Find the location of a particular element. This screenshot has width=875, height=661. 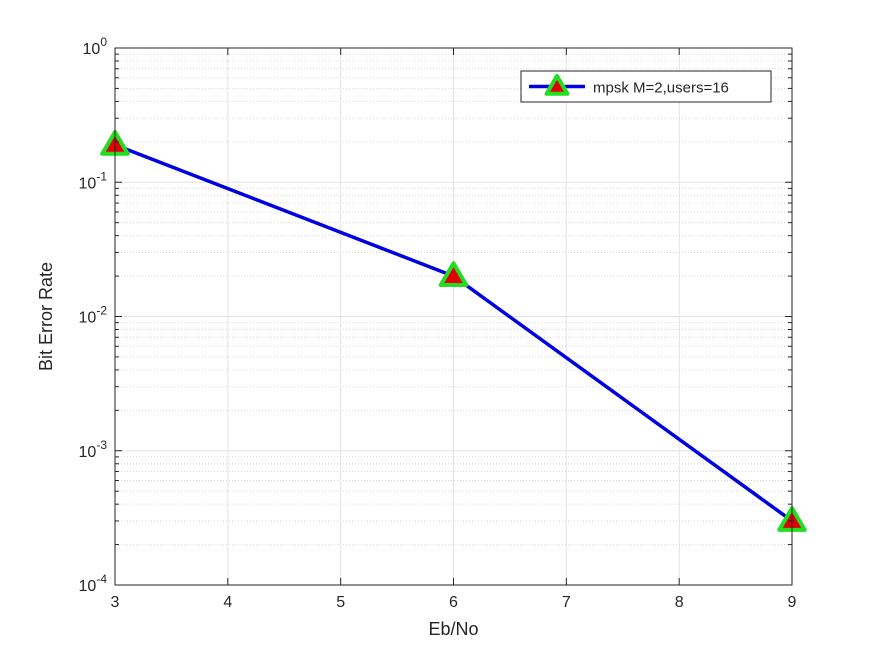

y-tick-label-exponent: 0 is located at coordinates (103, 42).